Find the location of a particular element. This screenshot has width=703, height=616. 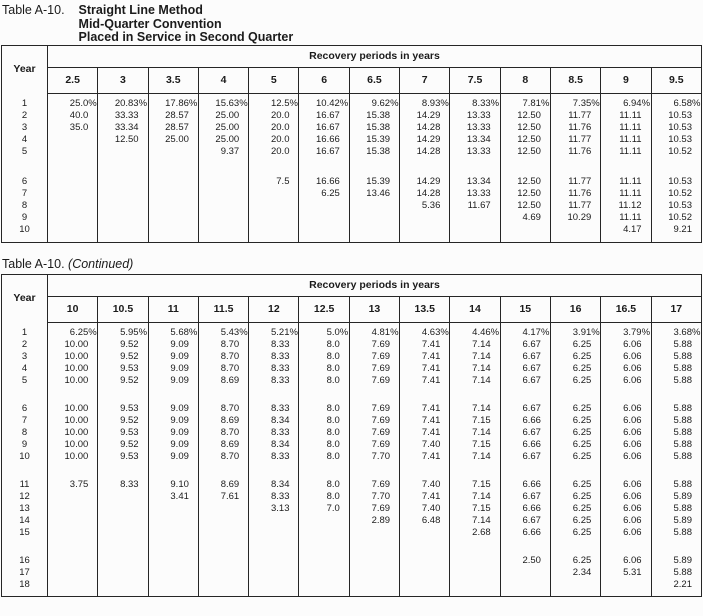

rate-value: 14.29 is located at coordinates (428, 139).